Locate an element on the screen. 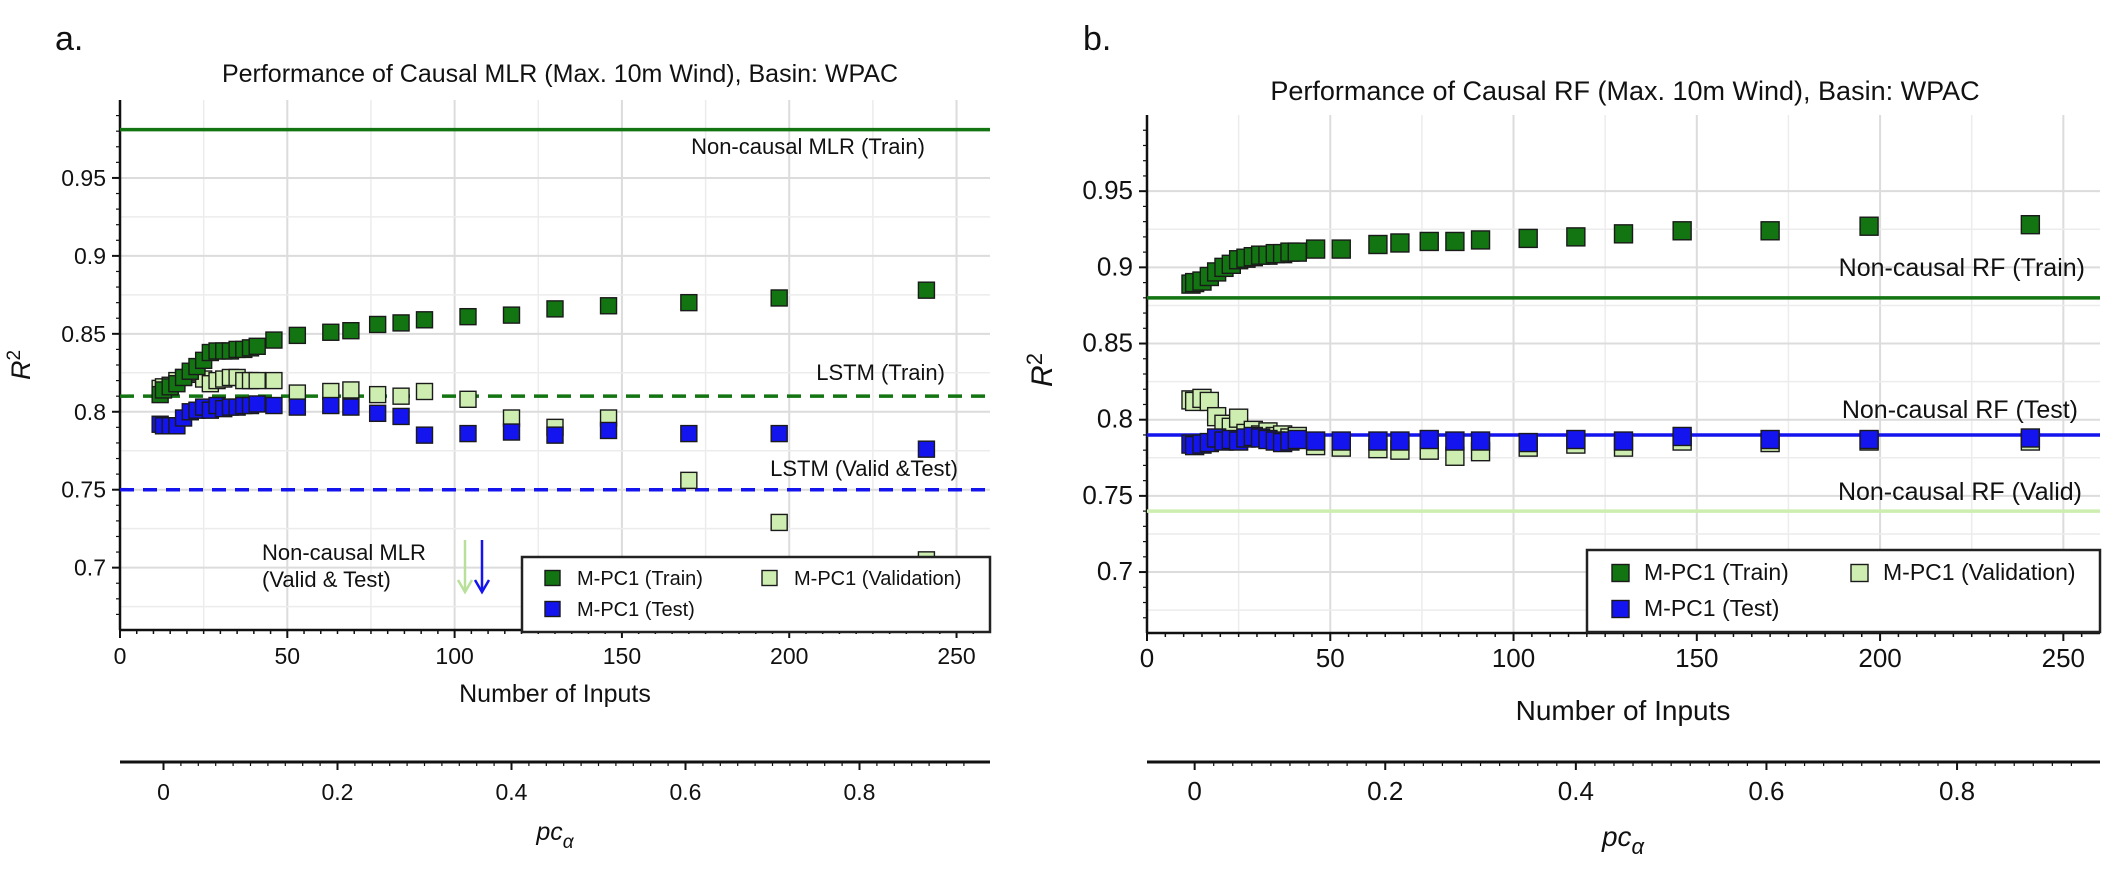 The height and width of the screenshot is (894, 2125). reference-line-label: Non-causal RF (Train) is located at coordinates (1962, 268).